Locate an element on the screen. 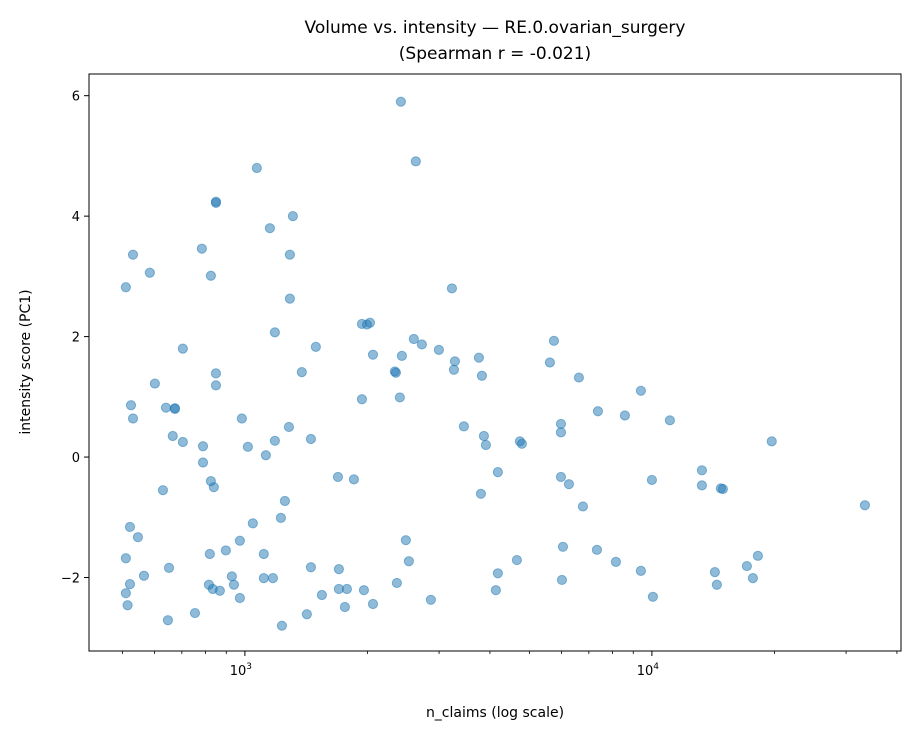 This screenshot has width=917, height=736. x-tick-label: 104 is located at coordinates (648, 670).